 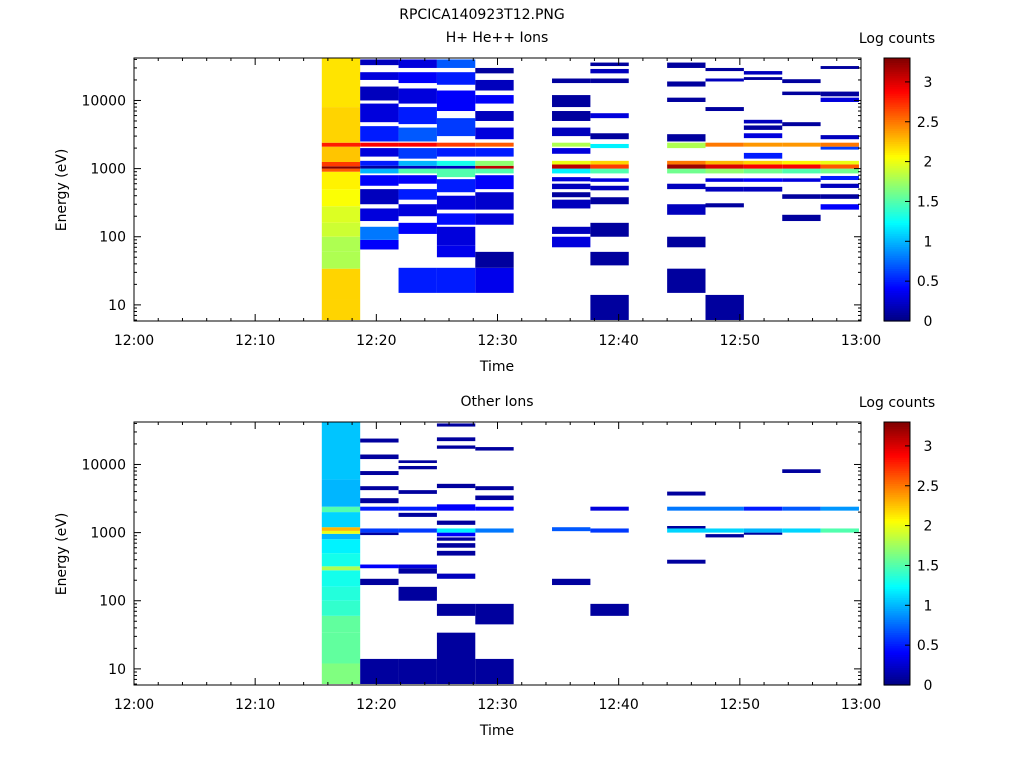 What do you see at coordinates (134, 341) in the screenshot?
I see `x-tick-label: 12:00` at bounding box center [134, 341].